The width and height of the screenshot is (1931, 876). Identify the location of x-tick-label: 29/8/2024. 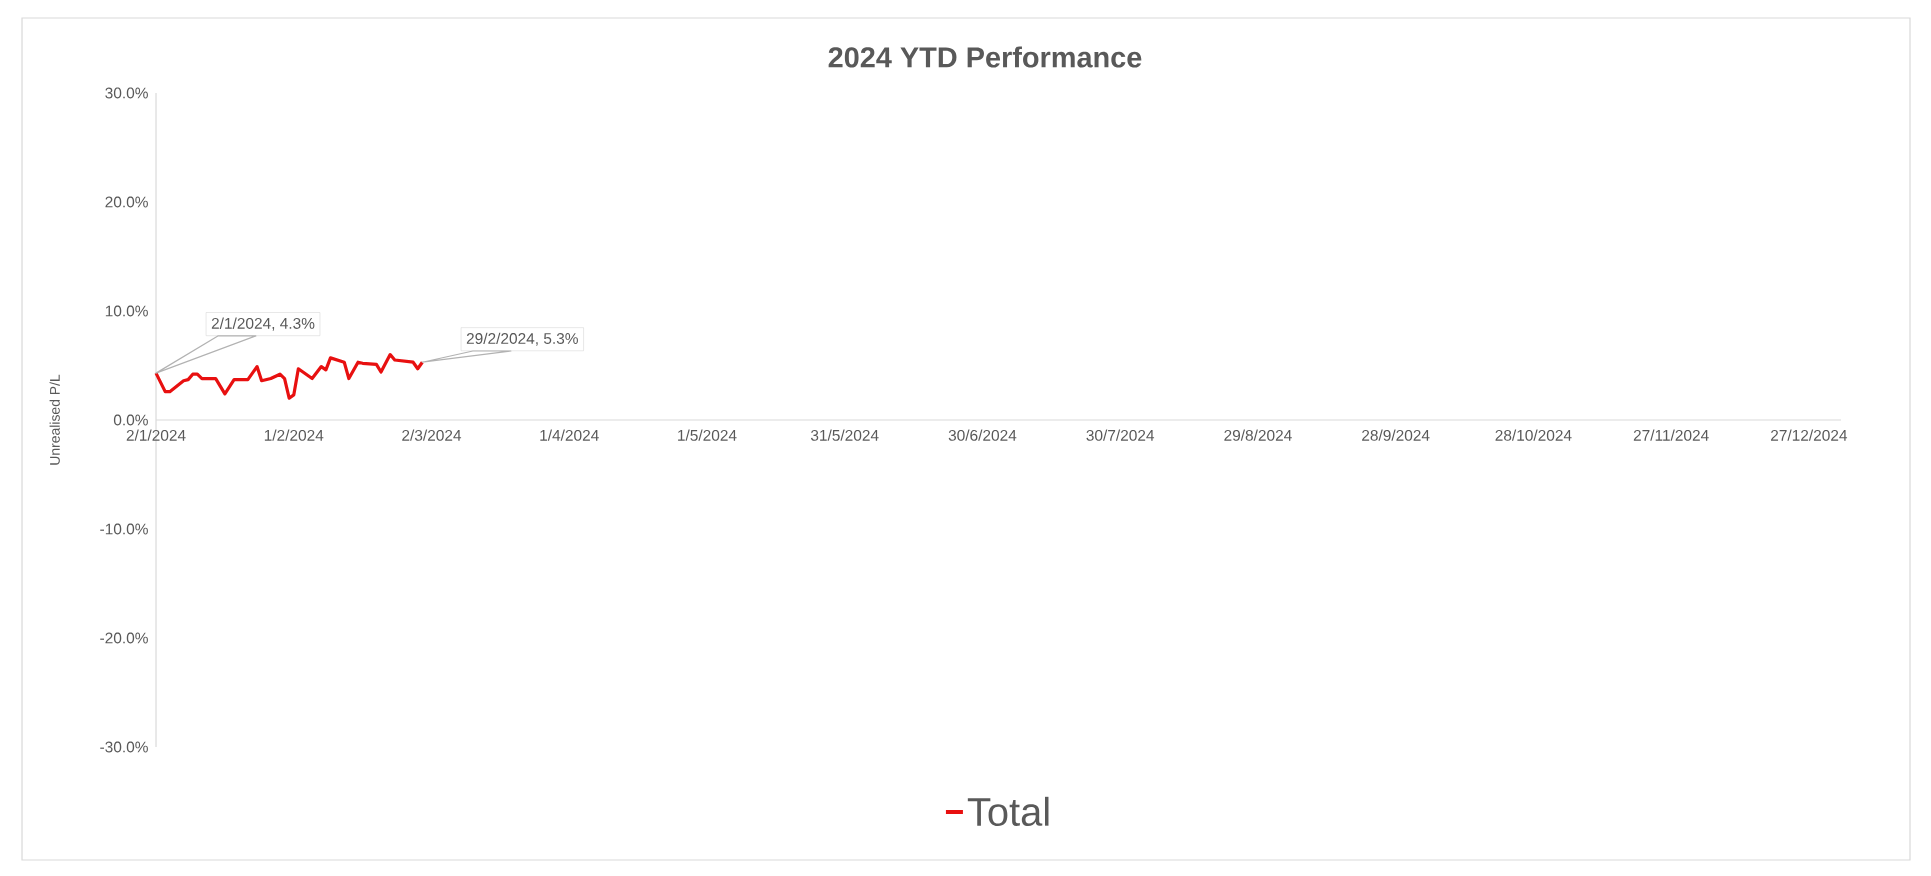
(1258, 435).